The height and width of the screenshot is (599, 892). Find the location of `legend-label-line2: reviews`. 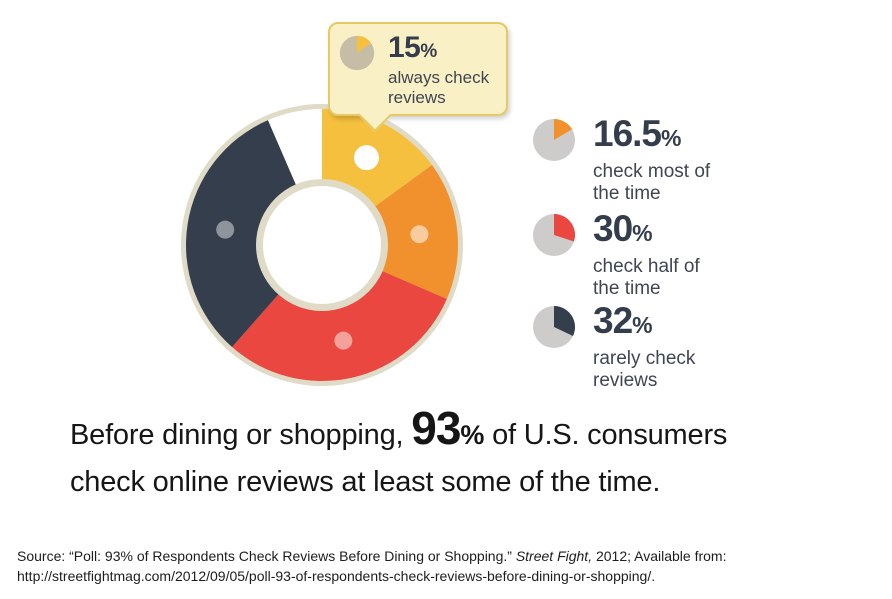

legend-label-line2: reviews is located at coordinates (625, 380).